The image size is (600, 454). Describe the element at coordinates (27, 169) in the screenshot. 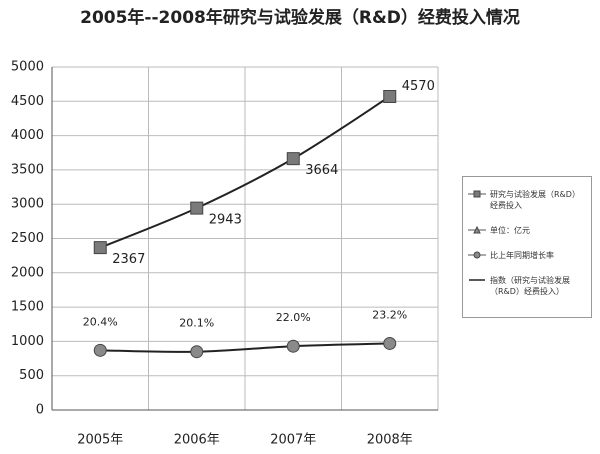

I see `y-tick-label: 3500` at that location.